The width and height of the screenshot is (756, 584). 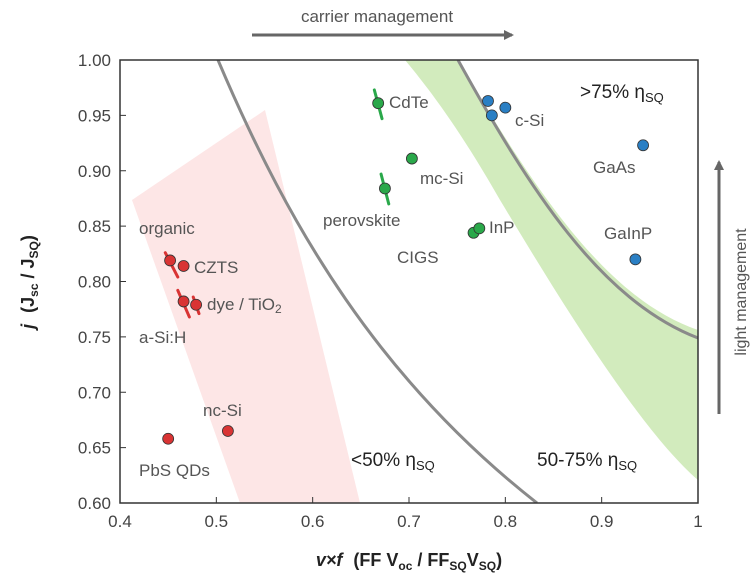 What do you see at coordinates (94, 503) in the screenshot?
I see `y-tick-label: 0.60` at bounding box center [94, 503].